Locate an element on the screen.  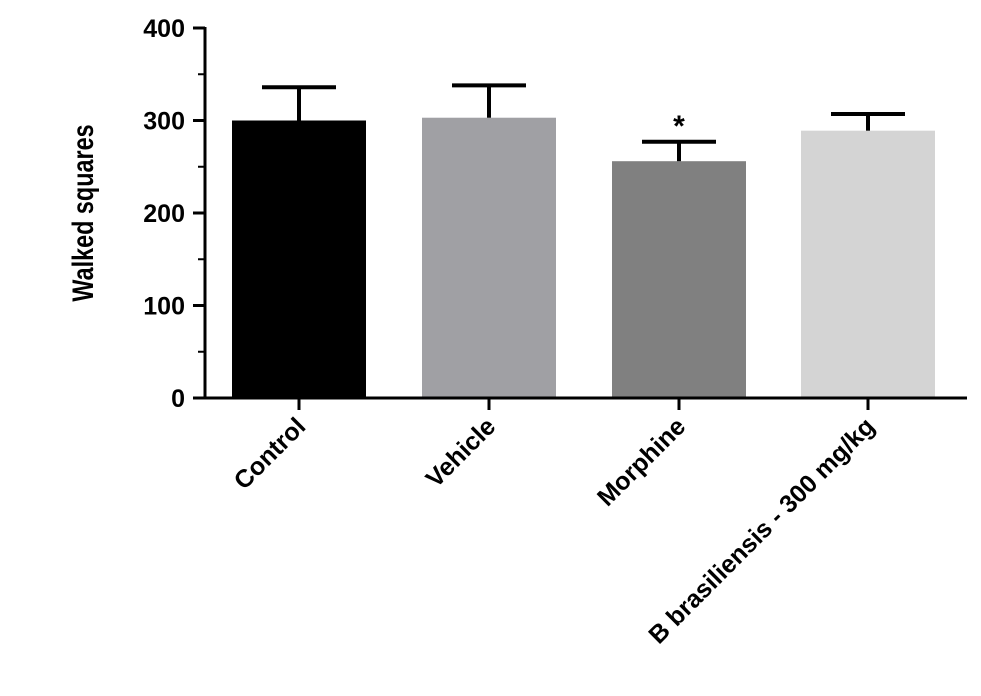
y-tick-label-3: 300 is located at coordinates (164, 122).